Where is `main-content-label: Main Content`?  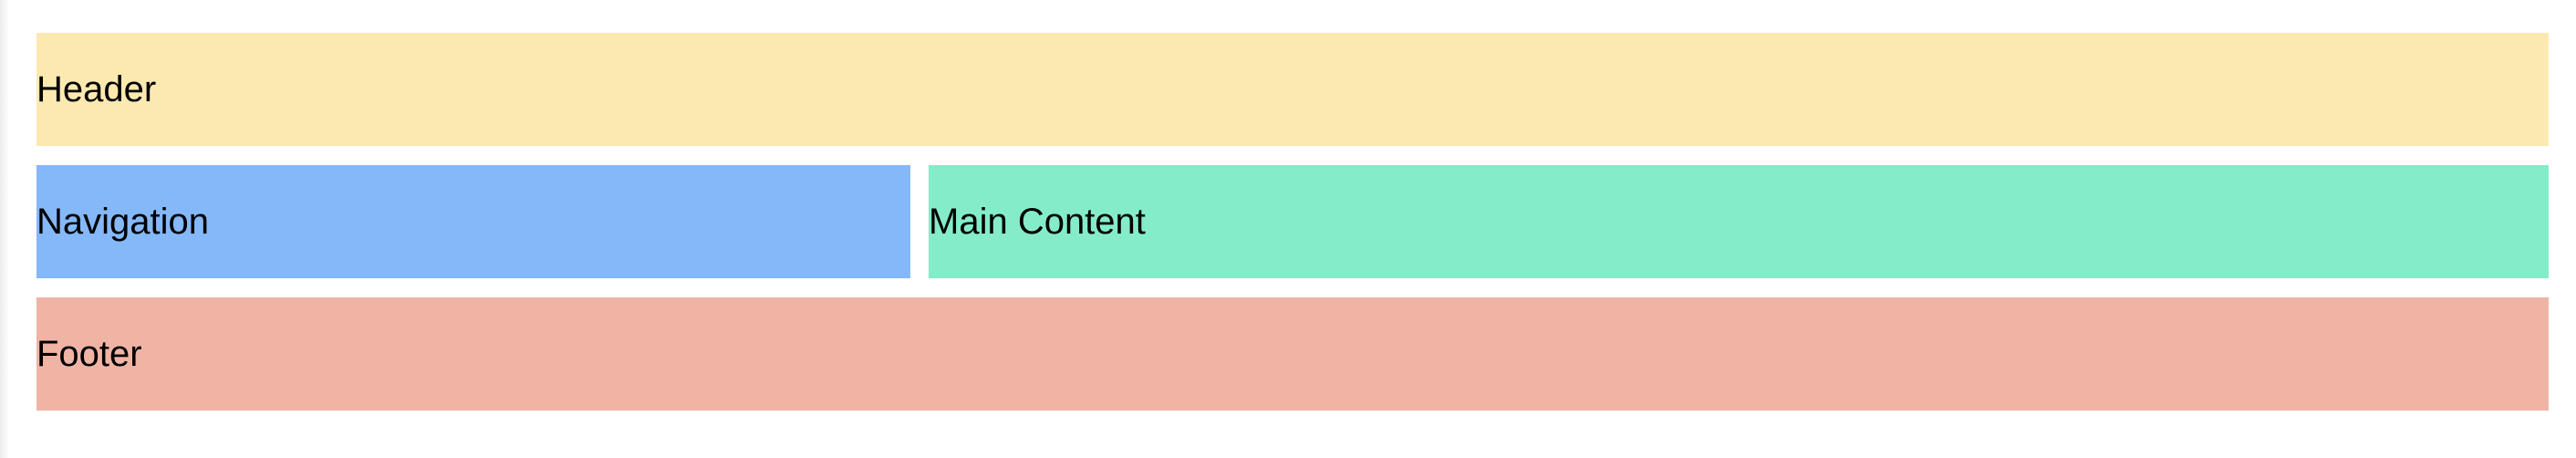 main-content-label: Main Content is located at coordinates (1037, 222).